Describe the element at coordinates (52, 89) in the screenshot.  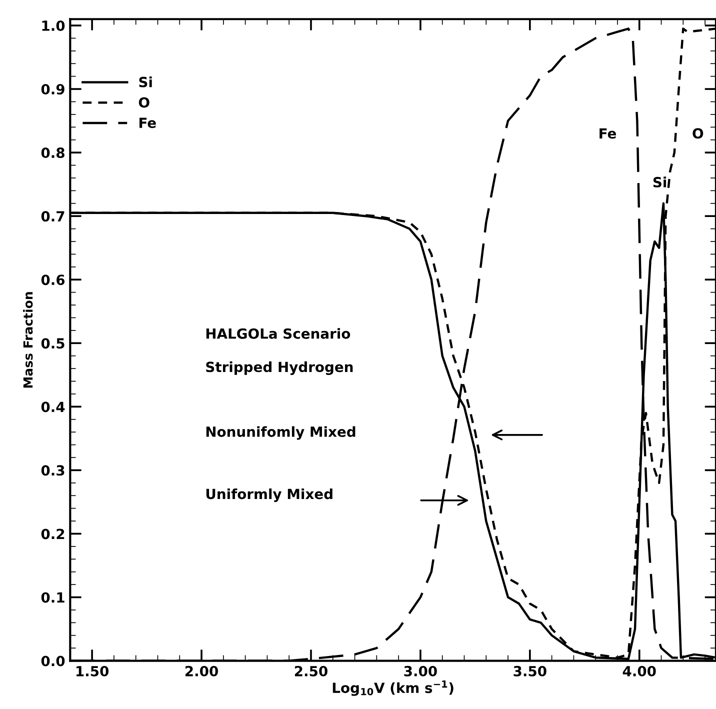
I see `y-tick-label: 0.9` at that location.